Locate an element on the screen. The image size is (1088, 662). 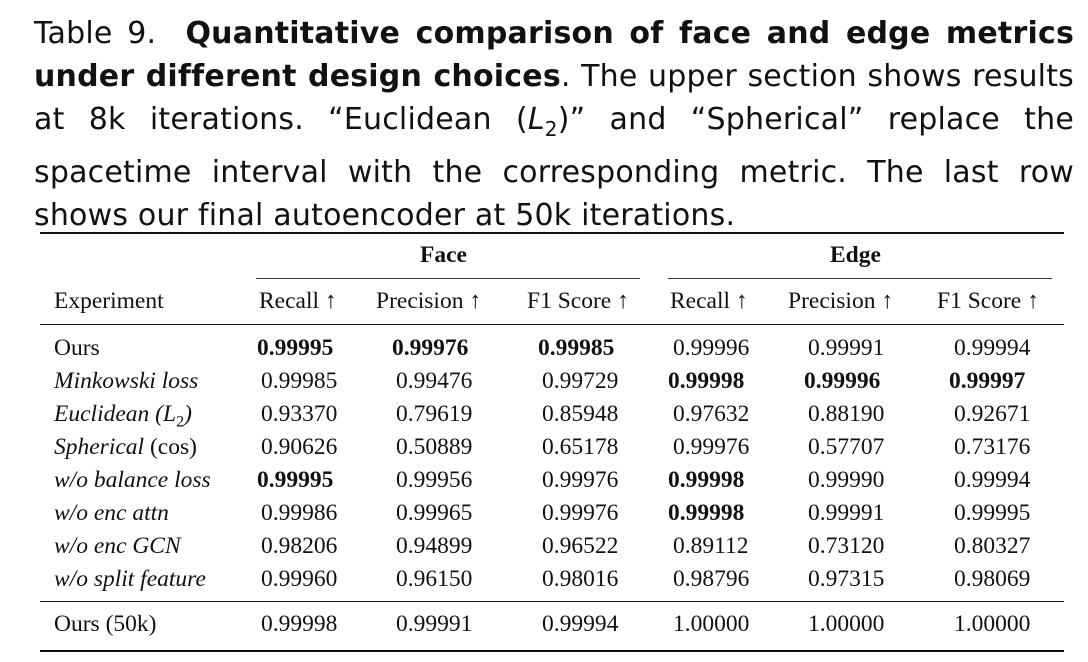
row-minkowski-face-recall: 0.99985 is located at coordinates (299, 381).